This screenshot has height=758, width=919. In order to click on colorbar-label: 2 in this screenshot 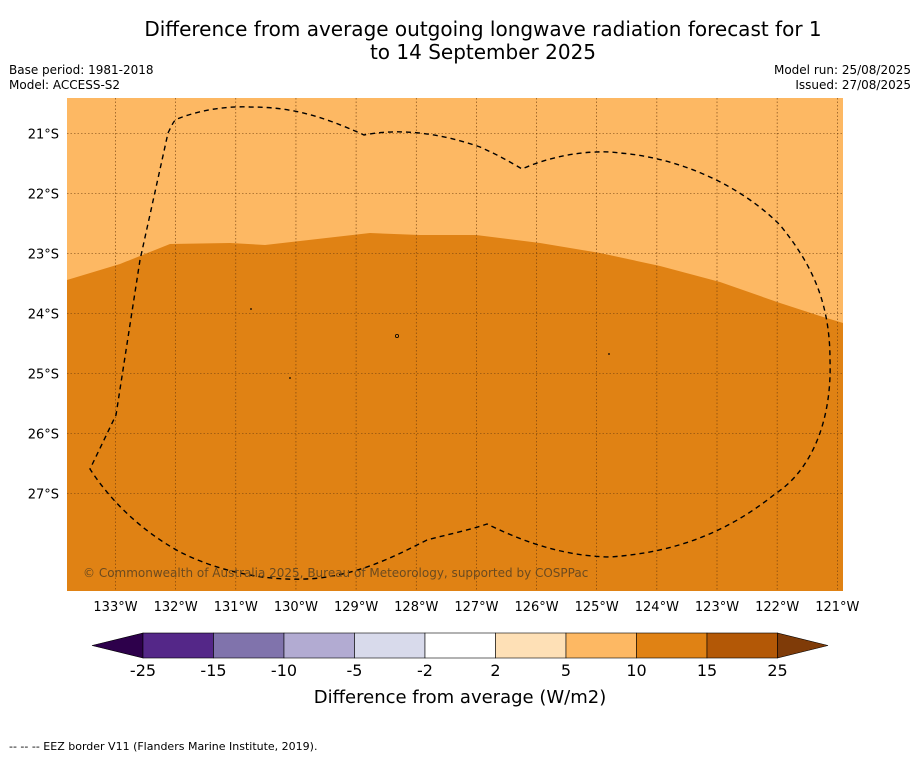, I will do `click(495, 670)`.